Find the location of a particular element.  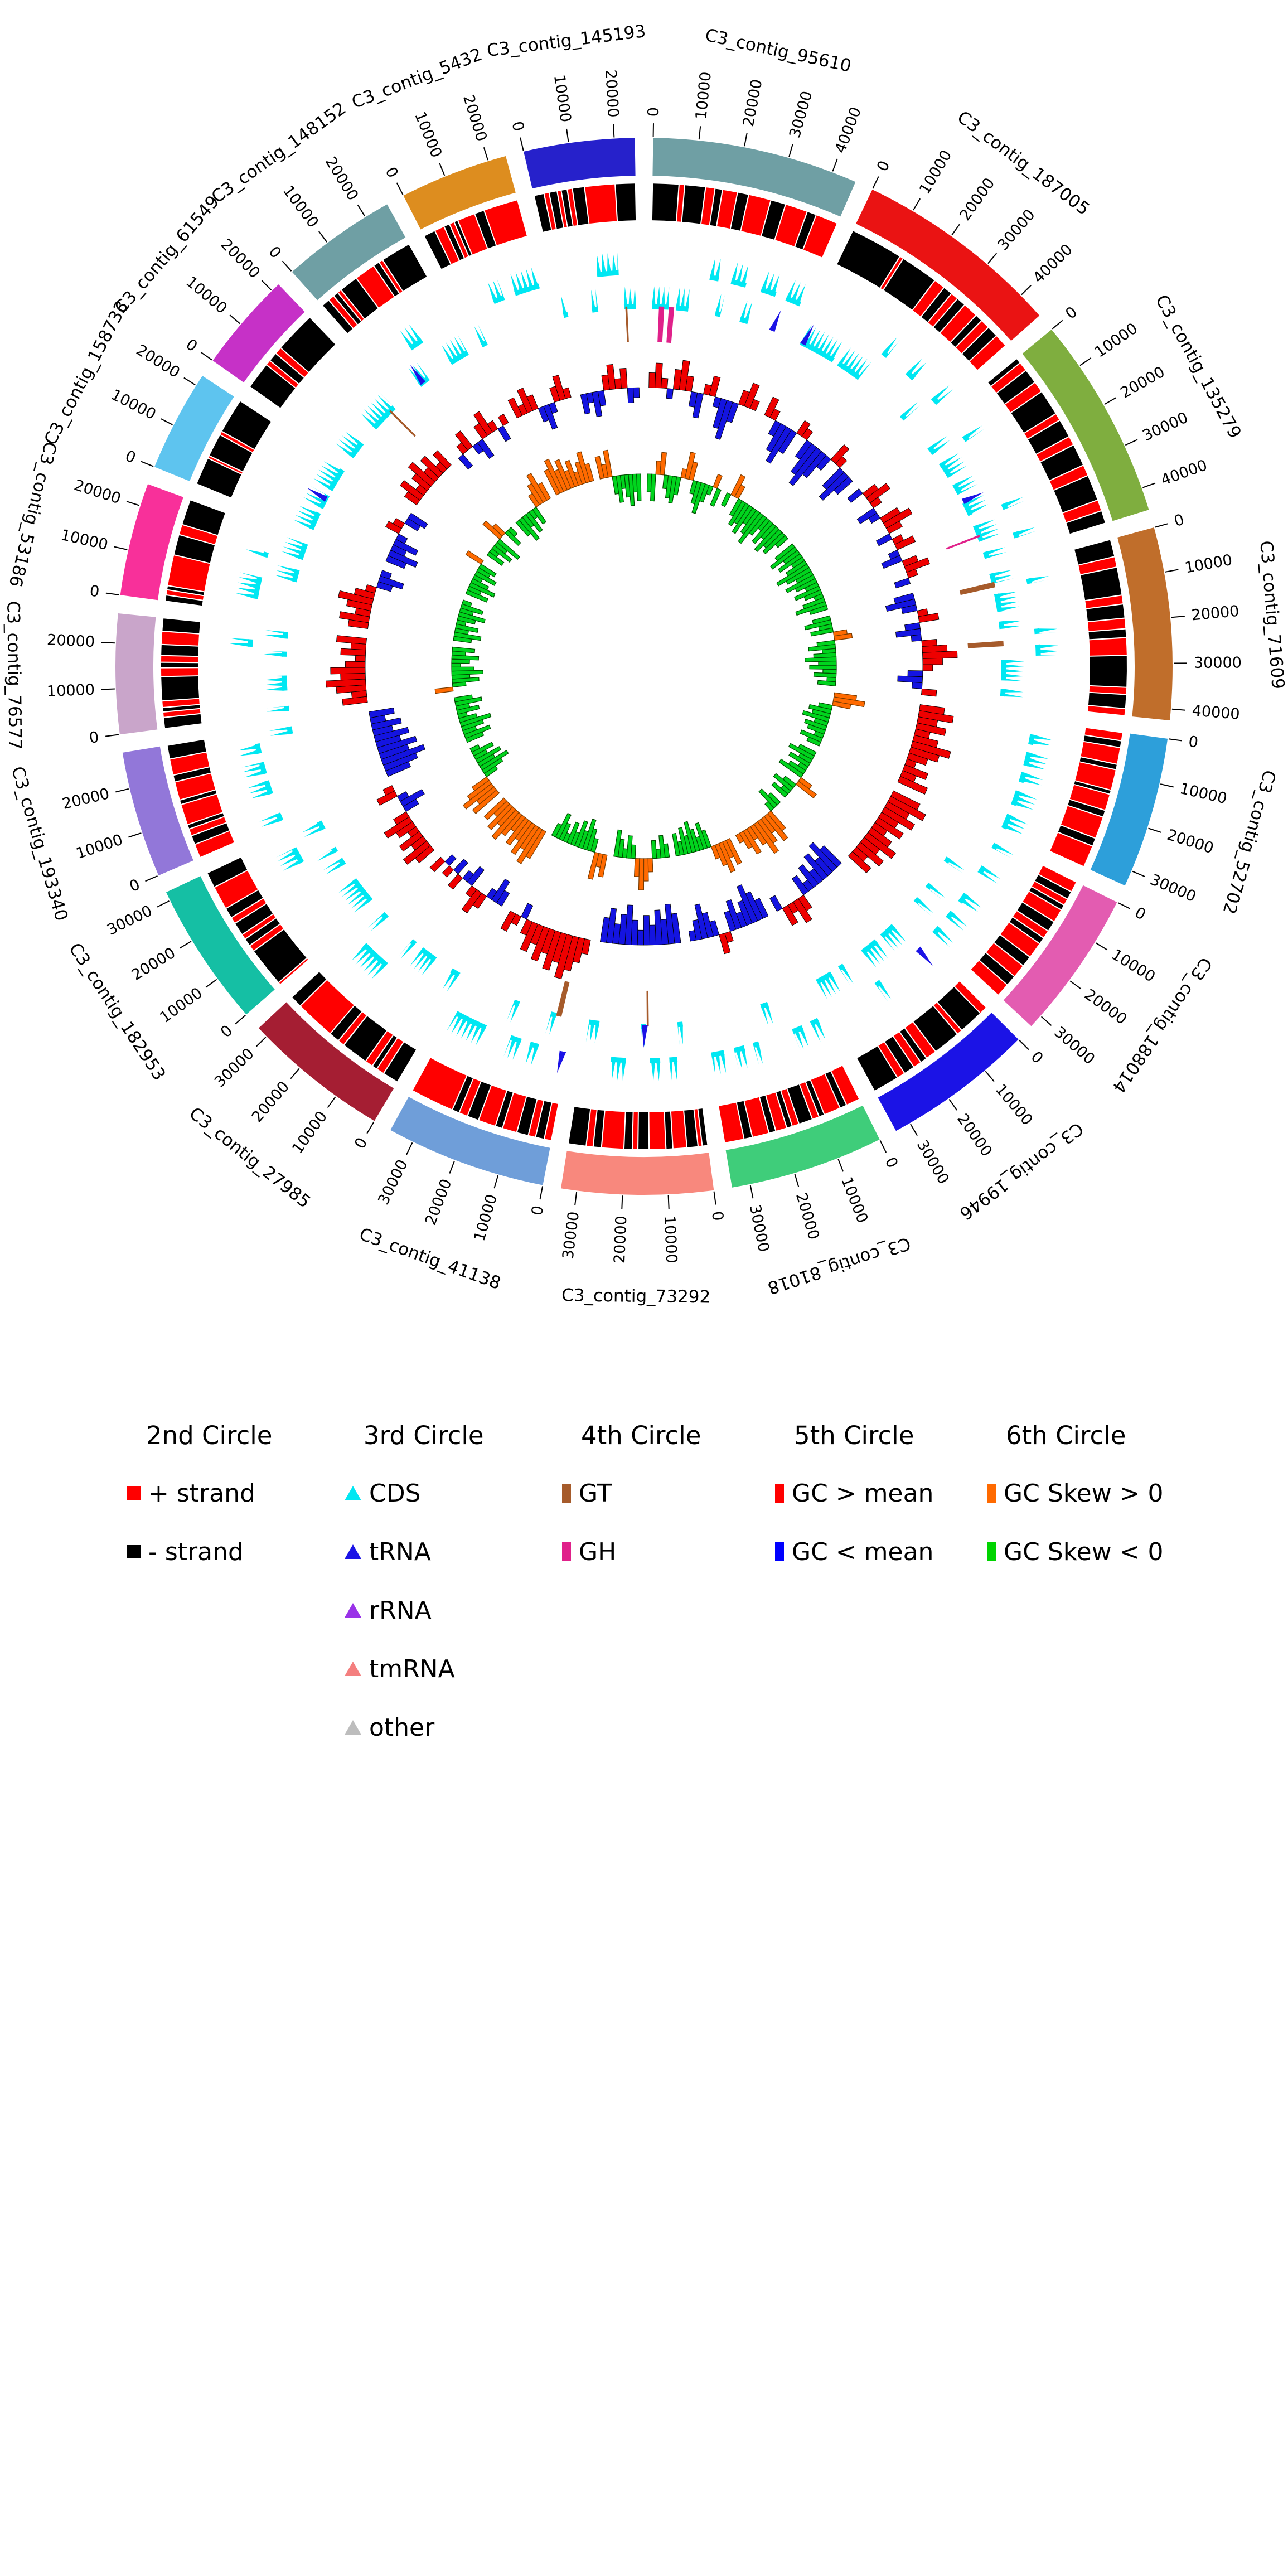

legend-swatch-bar-icon is located at coordinates (992, 1493).